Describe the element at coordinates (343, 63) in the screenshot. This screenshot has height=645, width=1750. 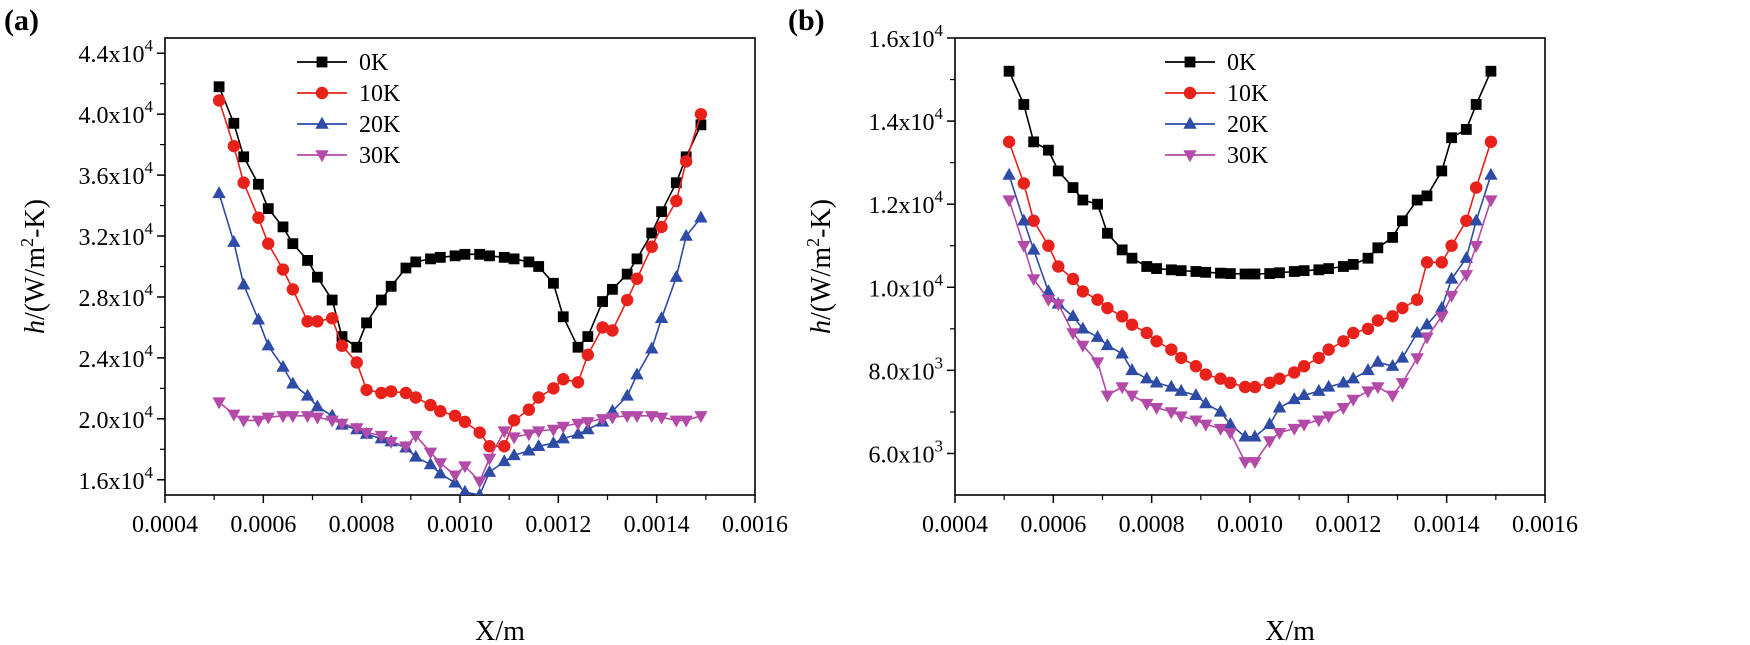
I see `legend-item-0K: 0K` at that location.